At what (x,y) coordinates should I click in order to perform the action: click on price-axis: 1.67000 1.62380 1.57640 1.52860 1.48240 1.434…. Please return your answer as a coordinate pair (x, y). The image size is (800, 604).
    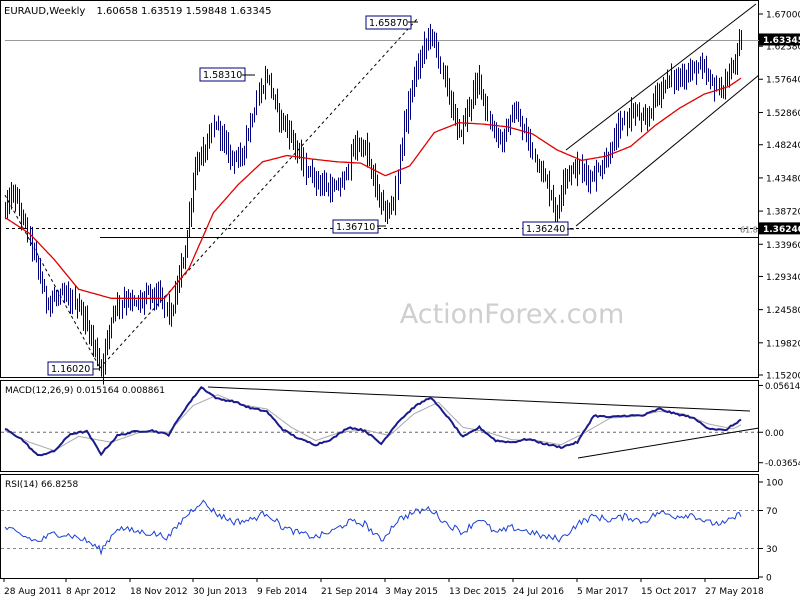
    Looking at the image, I should click on (770, 196).